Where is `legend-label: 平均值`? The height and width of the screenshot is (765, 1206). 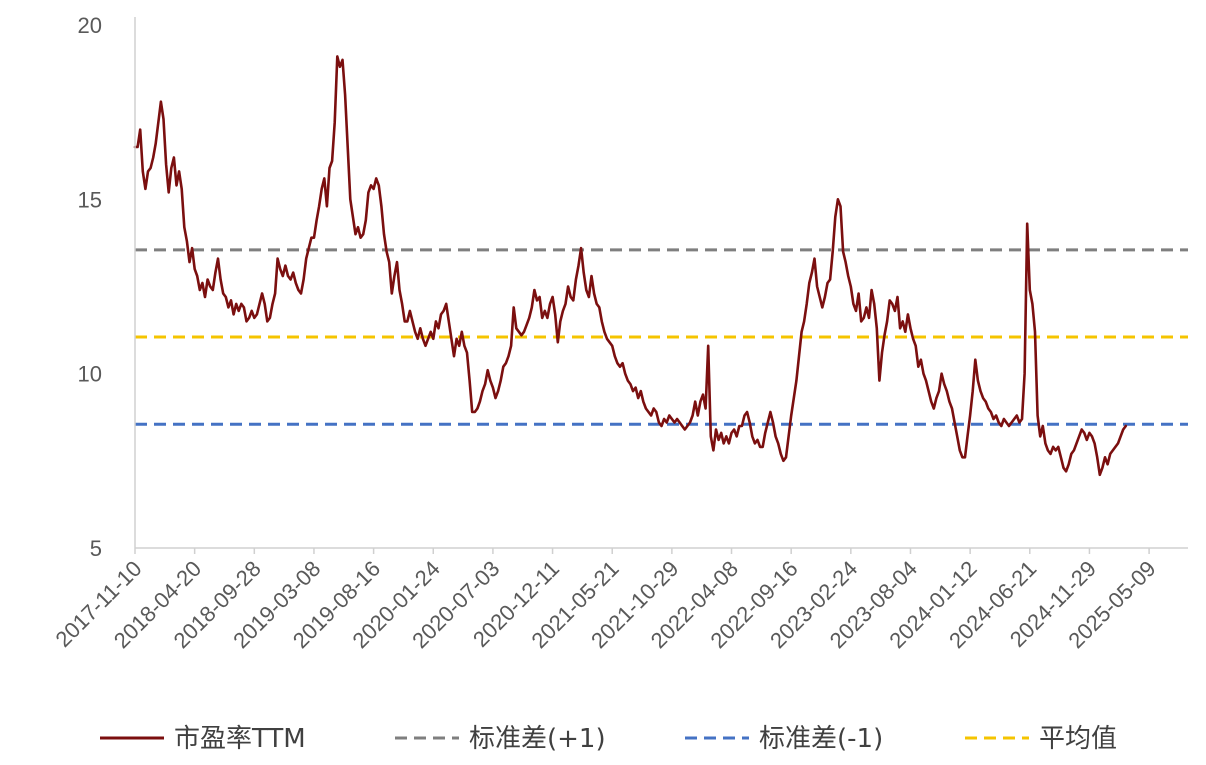
legend-label: 平均值 is located at coordinates (1078, 739).